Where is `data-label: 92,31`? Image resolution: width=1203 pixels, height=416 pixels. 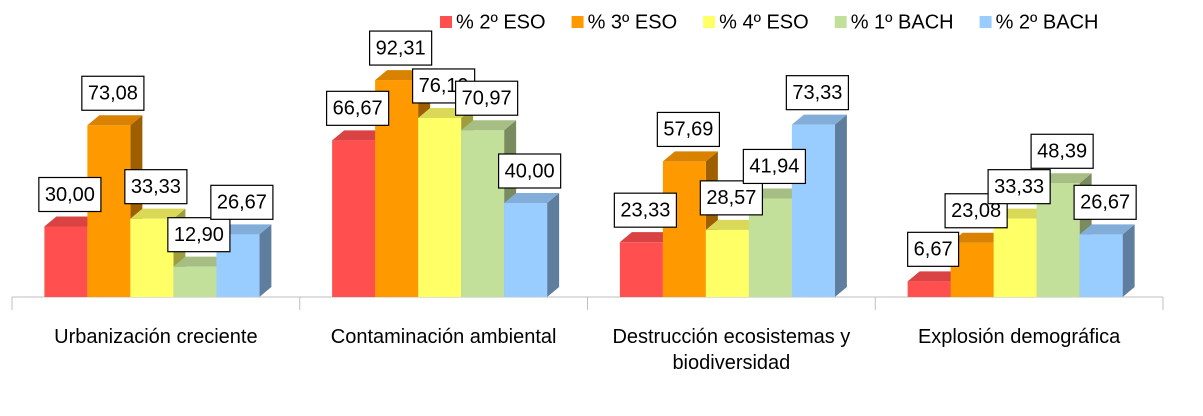
data-label: 92,31 is located at coordinates (401, 48).